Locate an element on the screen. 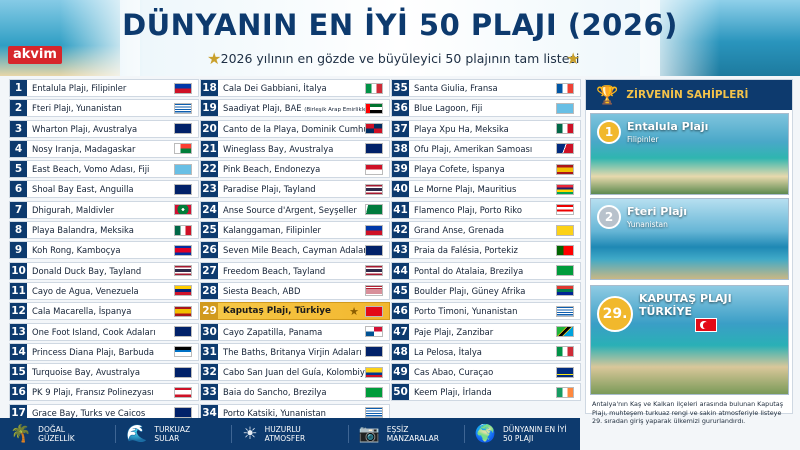 This screenshot has height=450, width=800. beach-name: PK 9 Plajı, Fransız Polinezyası is located at coordinates (93, 392).